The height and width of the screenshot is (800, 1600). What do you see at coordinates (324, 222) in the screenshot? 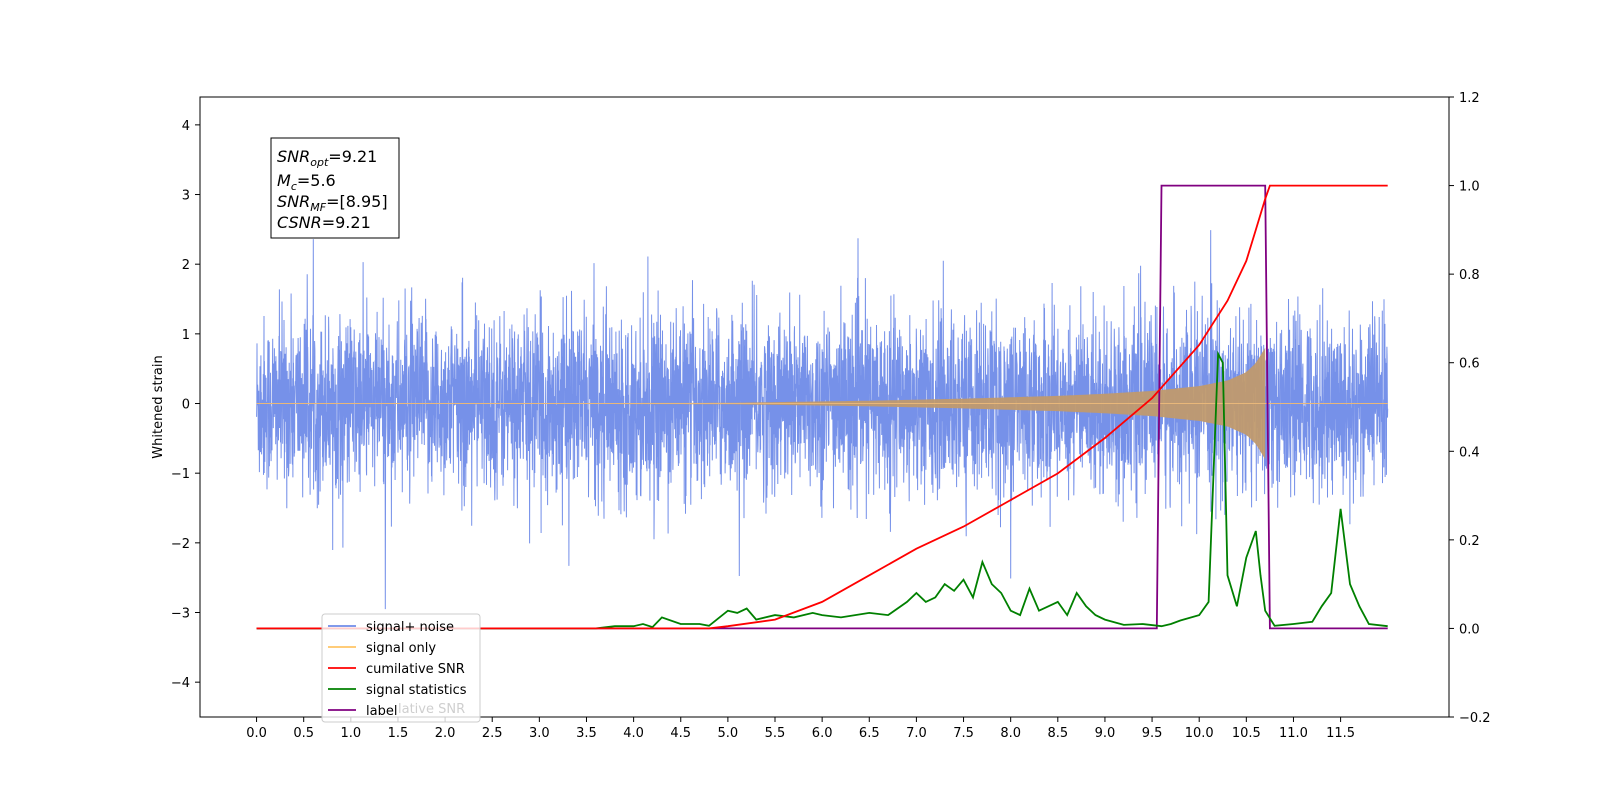
I see `info-csnr: CSNR=9.21` at bounding box center [324, 222].